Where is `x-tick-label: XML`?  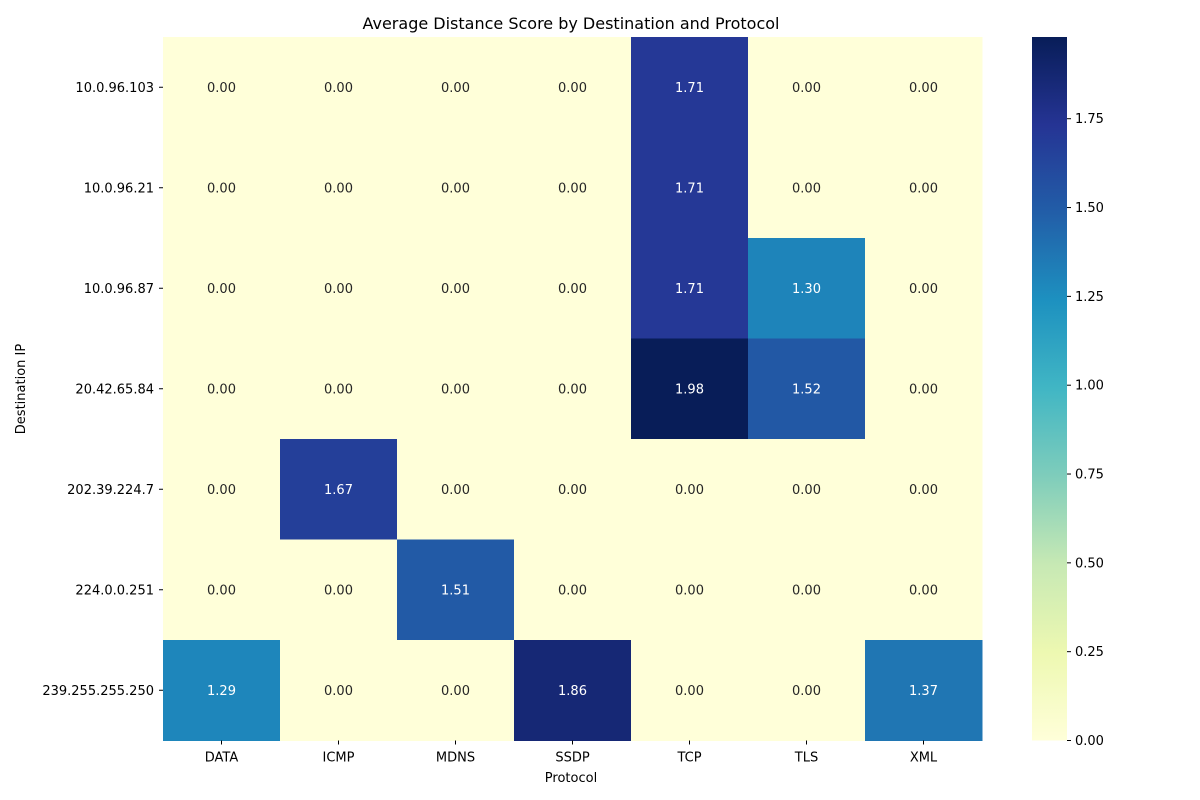
x-tick-label: XML is located at coordinates (924, 758).